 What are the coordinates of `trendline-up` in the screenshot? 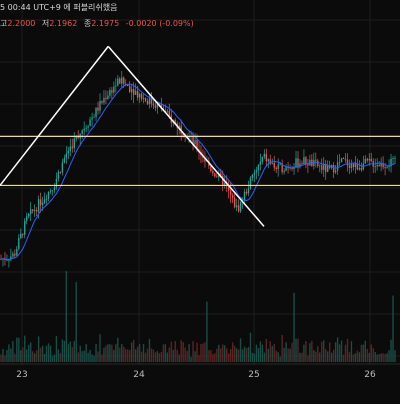 It's located at (54, 115).